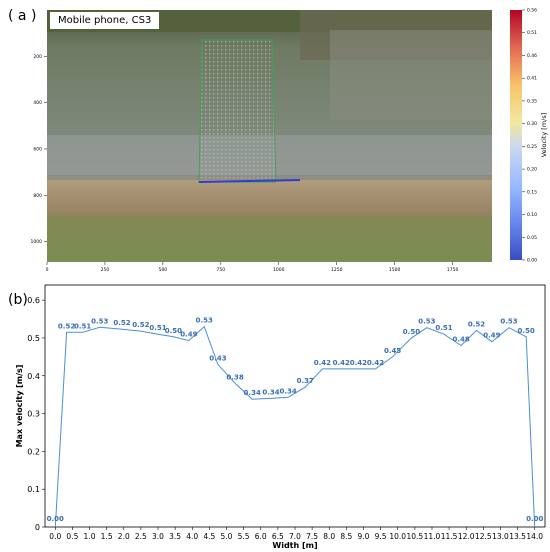 The width and height of the screenshot is (550, 552). Describe the element at coordinates (72, 536) in the screenshot. I see `x-tick-label: 0.5` at that location.